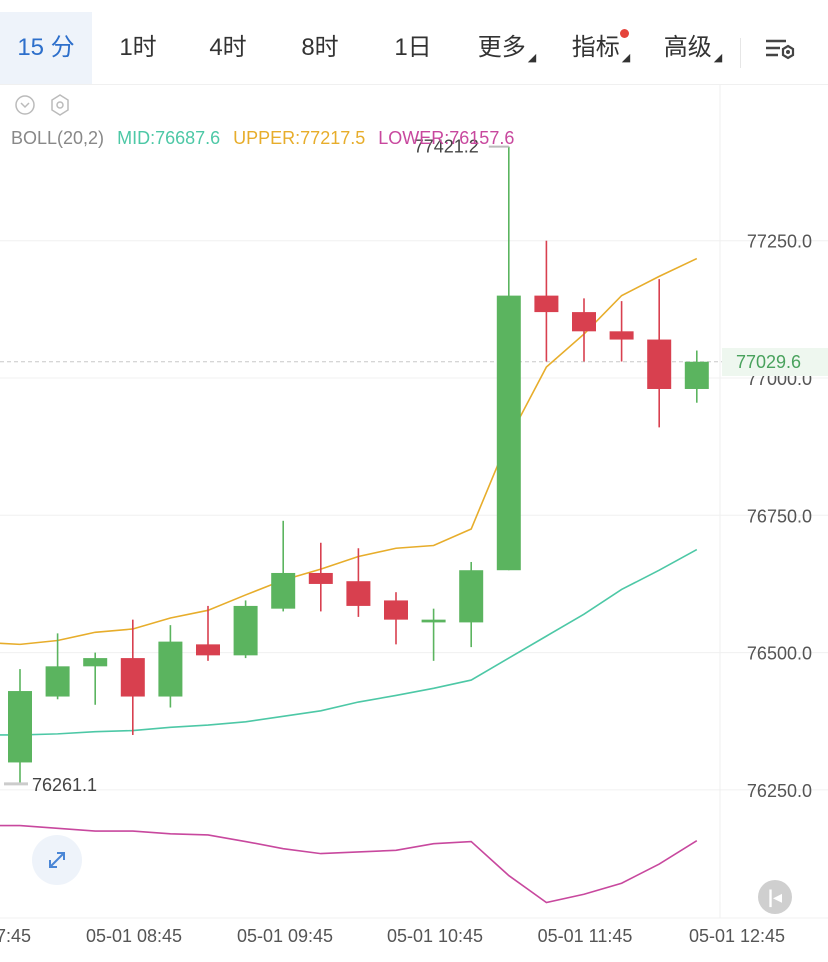 This screenshot has height=962, width=828. Describe the element at coordinates (134, 936) in the screenshot. I see `x-tick-label: 05-01 08:45` at that location.